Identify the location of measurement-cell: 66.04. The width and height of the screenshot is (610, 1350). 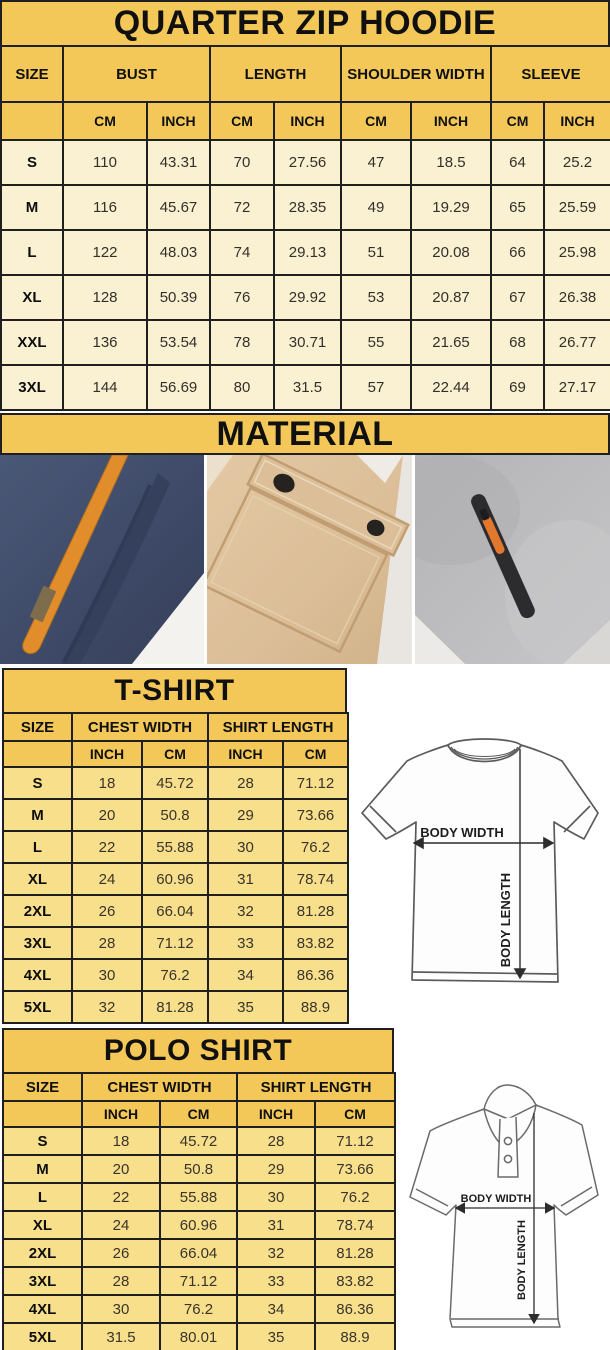
(198, 1253).